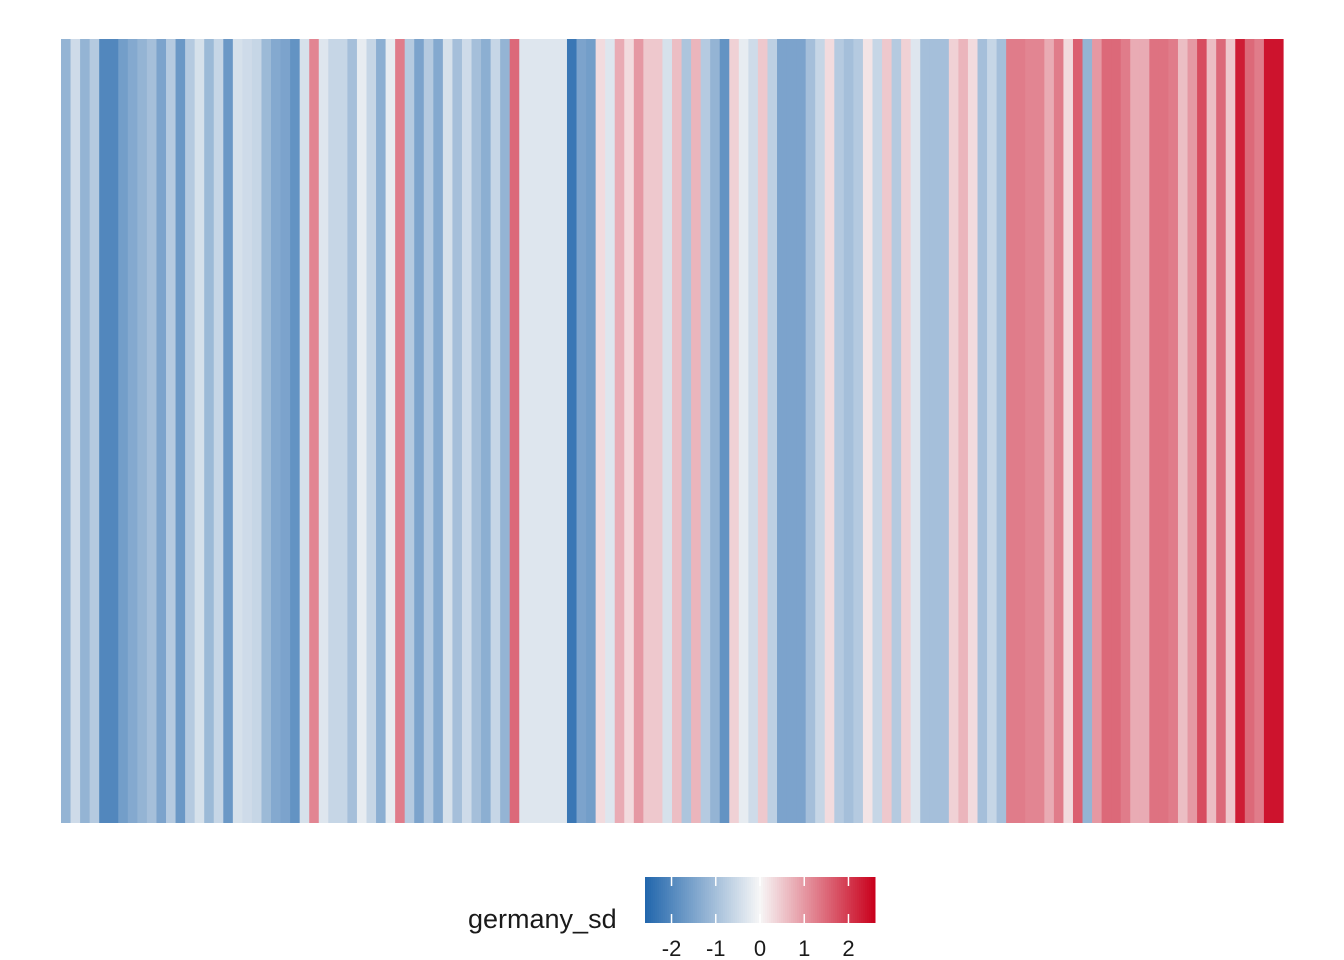 The image size is (1344, 960). What do you see at coordinates (804, 948) in the screenshot?
I see `colorbar-tick-label: 1` at bounding box center [804, 948].